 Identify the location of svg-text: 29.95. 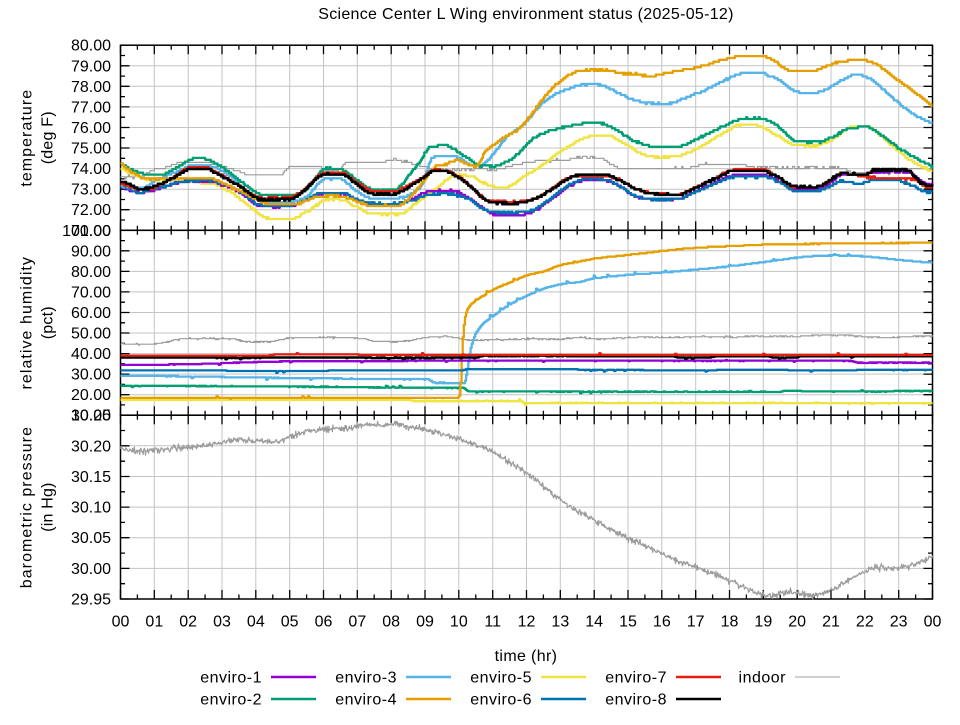
(91, 600).